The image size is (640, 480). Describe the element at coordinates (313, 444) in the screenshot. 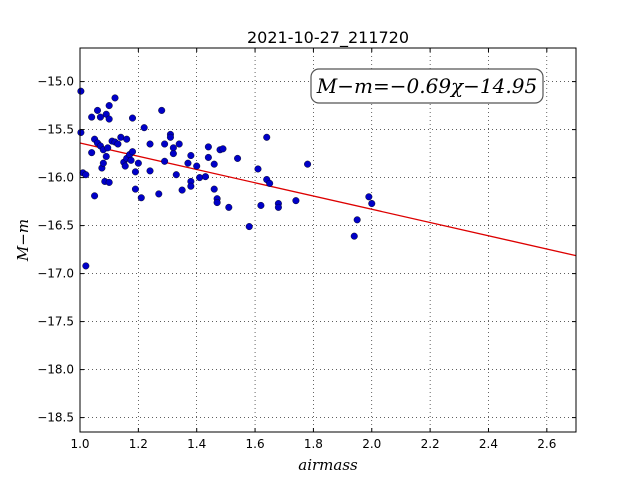

I see `x-tick-label: 1.8` at that location.